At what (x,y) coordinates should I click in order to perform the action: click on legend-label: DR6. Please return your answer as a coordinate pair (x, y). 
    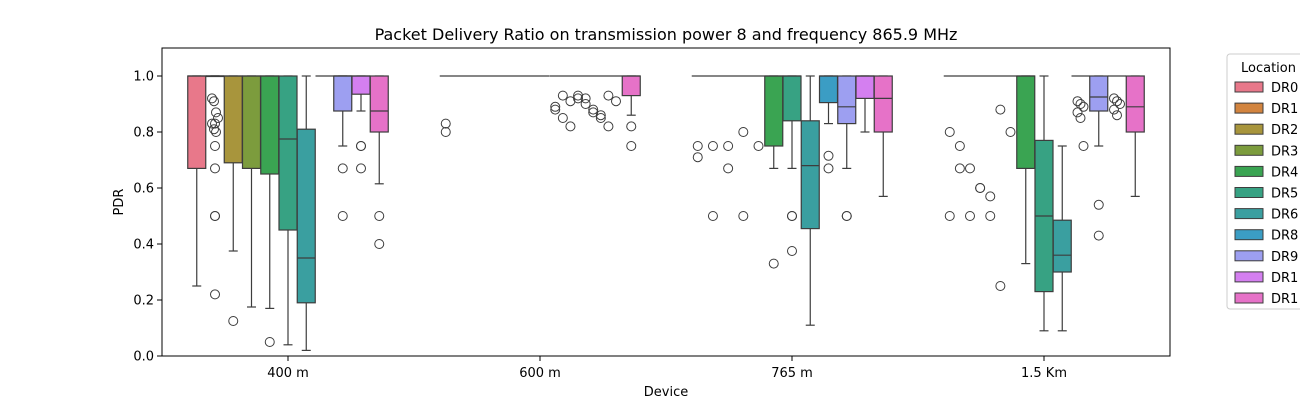
    Looking at the image, I should click on (1284, 215).